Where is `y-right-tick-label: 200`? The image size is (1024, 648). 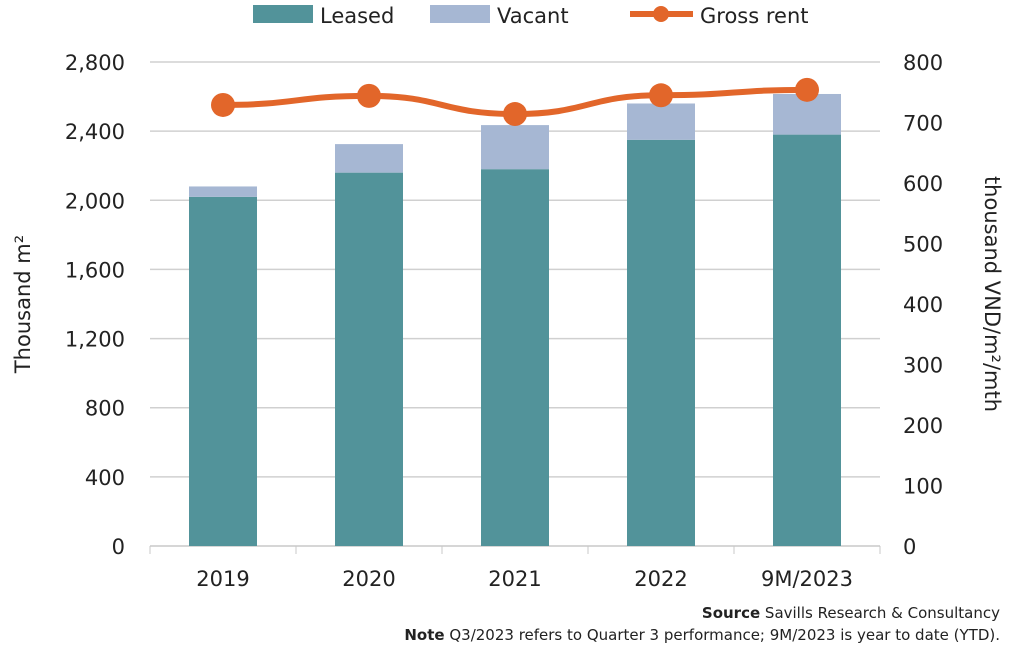 y-right-tick-label: 200 is located at coordinates (923, 426).